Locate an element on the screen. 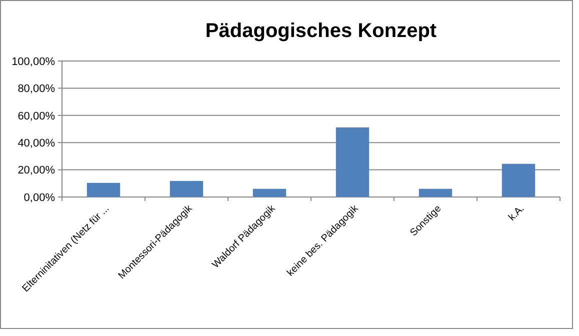 This screenshot has height=336, width=579. y-tick-label: 100,00% is located at coordinates (34, 62).